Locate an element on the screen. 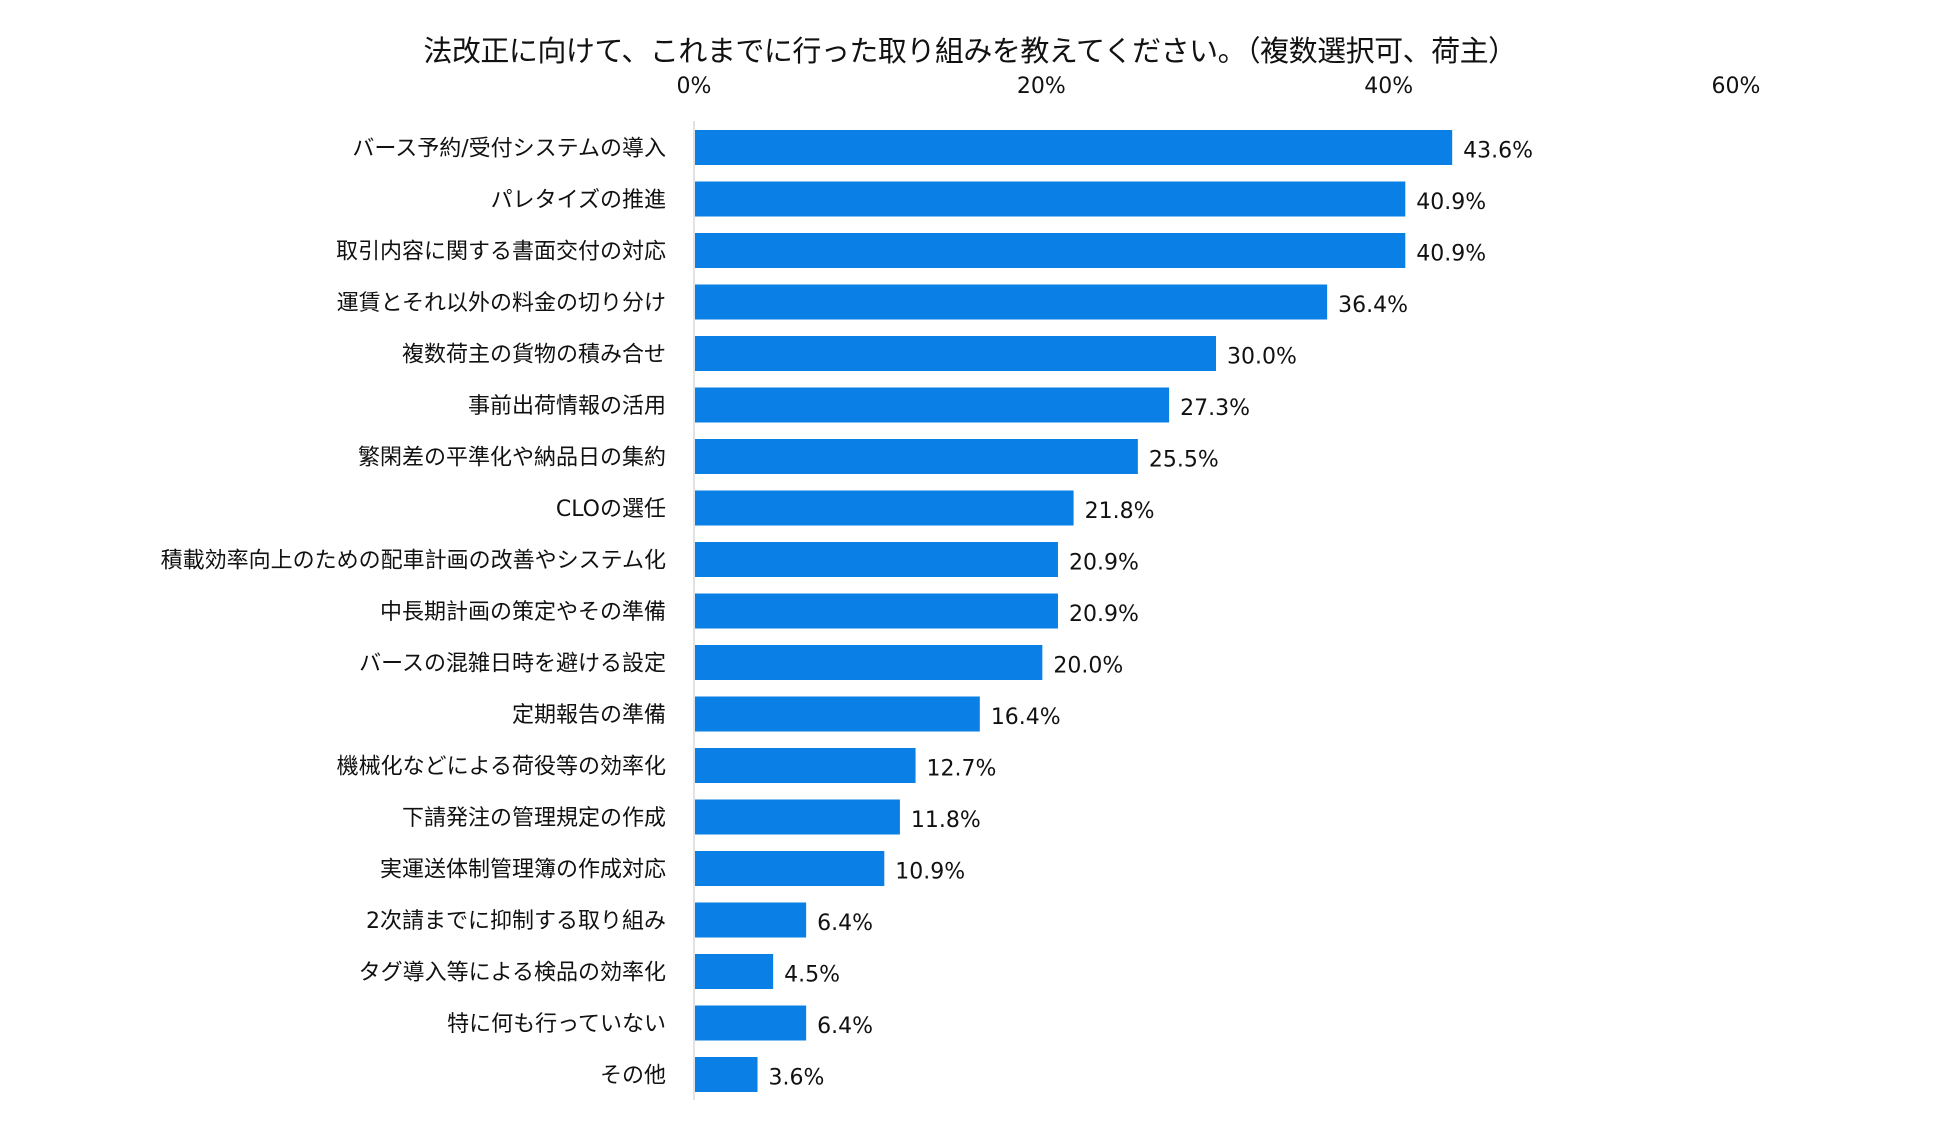 This screenshot has width=1950, height=1123. data-label: 11.8% is located at coordinates (946, 820).